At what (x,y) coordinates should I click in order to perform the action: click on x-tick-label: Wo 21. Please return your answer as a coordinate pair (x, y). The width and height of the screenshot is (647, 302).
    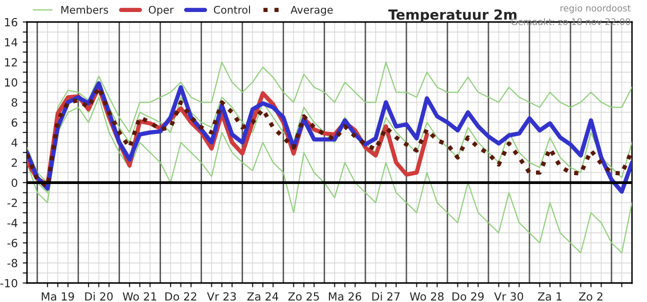
    Looking at the image, I should click on (139, 296).